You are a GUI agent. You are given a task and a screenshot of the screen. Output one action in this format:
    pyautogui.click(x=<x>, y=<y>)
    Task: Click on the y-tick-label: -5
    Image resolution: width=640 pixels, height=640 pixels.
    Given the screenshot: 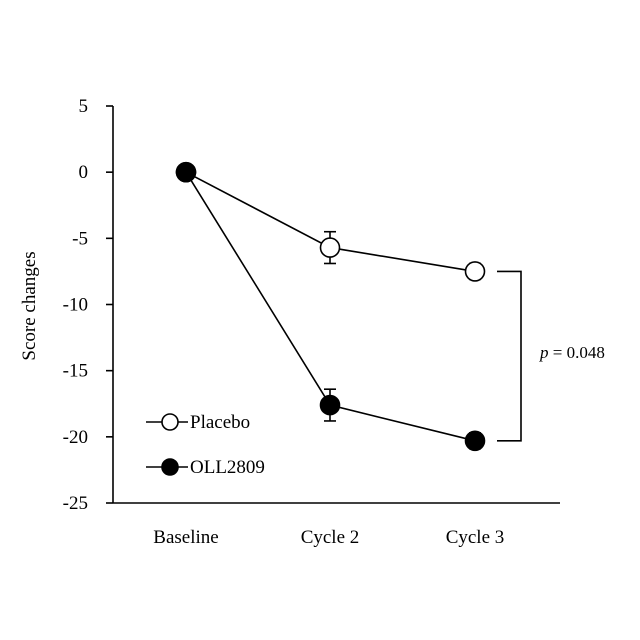 What is the action you would take?
    pyautogui.click(x=80, y=238)
    